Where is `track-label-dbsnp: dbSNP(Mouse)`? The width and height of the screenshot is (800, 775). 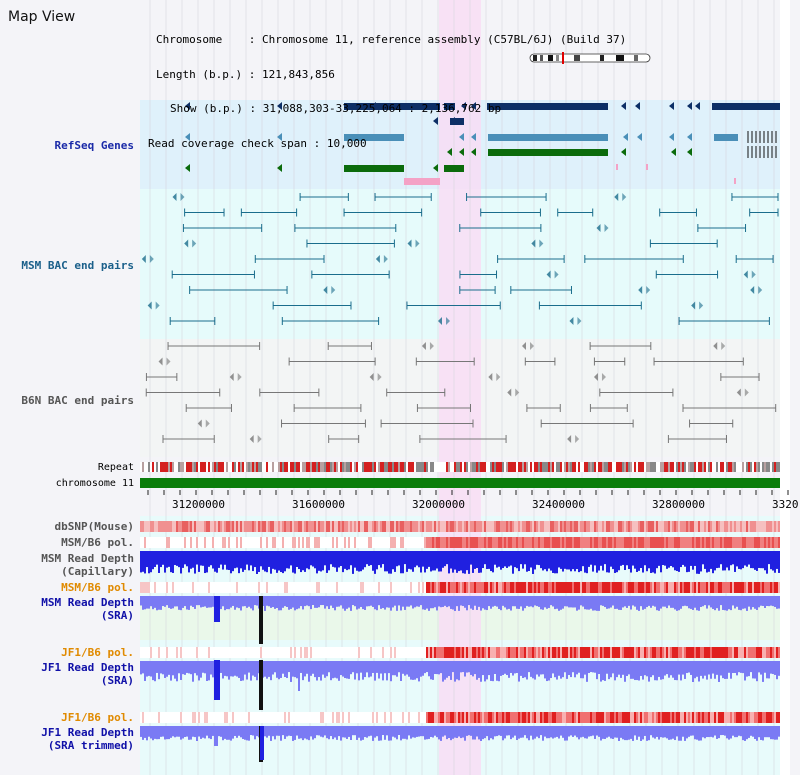 track-label-dbsnp: dbSNP(Mouse) is located at coordinates (94, 526).